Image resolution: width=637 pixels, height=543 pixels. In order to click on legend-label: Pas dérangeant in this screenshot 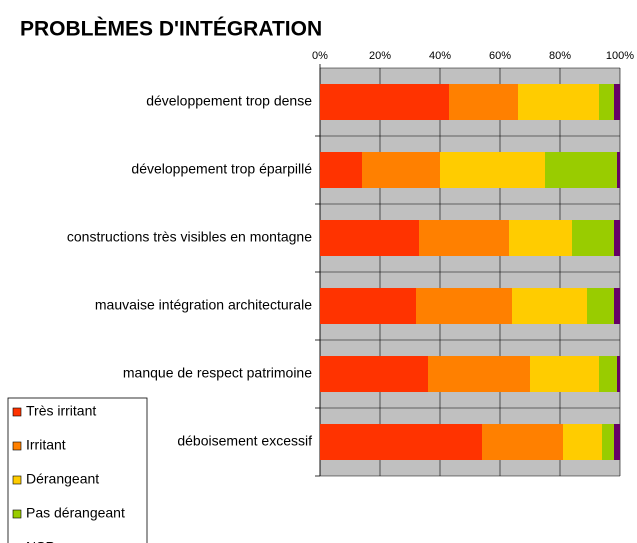, I will do `click(75, 513)`.